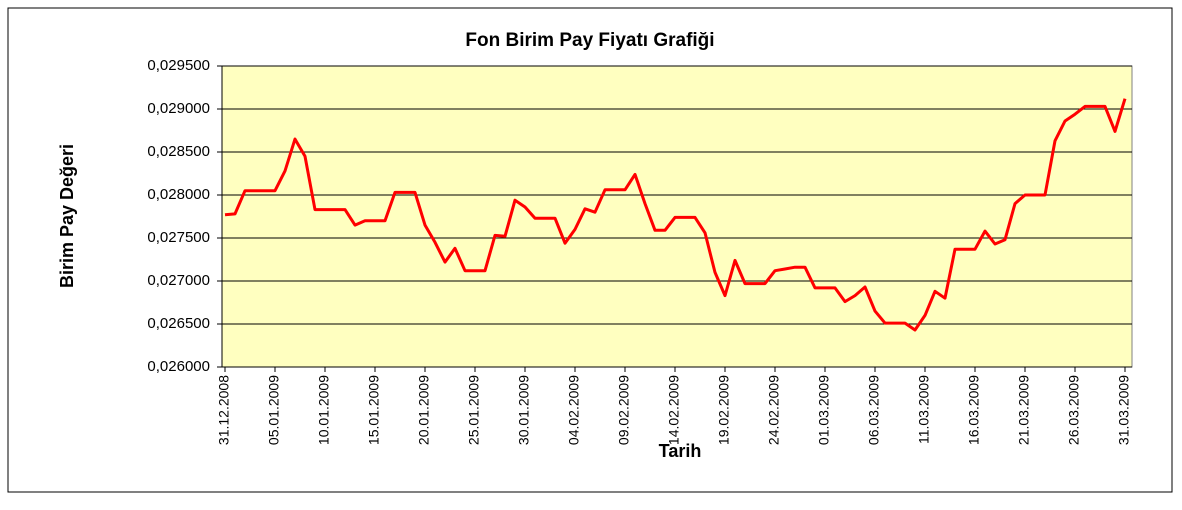 The height and width of the screenshot is (510, 1182). What do you see at coordinates (424, 410) in the screenshot?
I see `x-tick-label: 20.01.2009` at bounding box center [424, 410].